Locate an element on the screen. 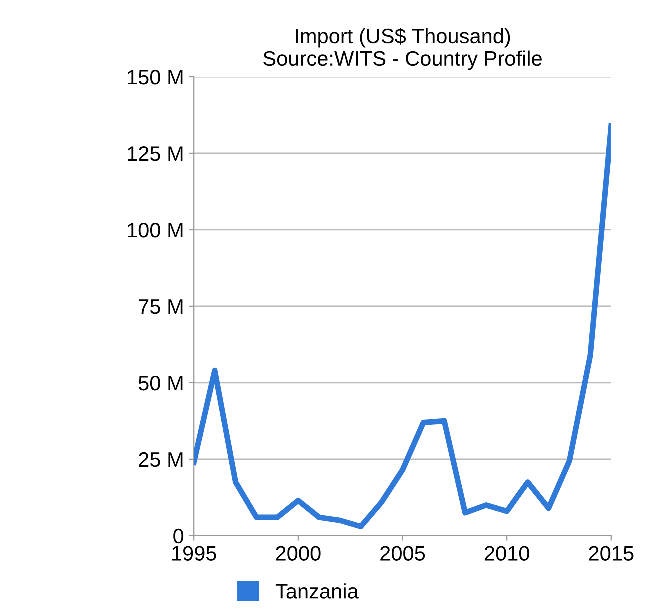 The image size is (647, 616). legend-label: Tanzania is located at coordinates (317, 591).